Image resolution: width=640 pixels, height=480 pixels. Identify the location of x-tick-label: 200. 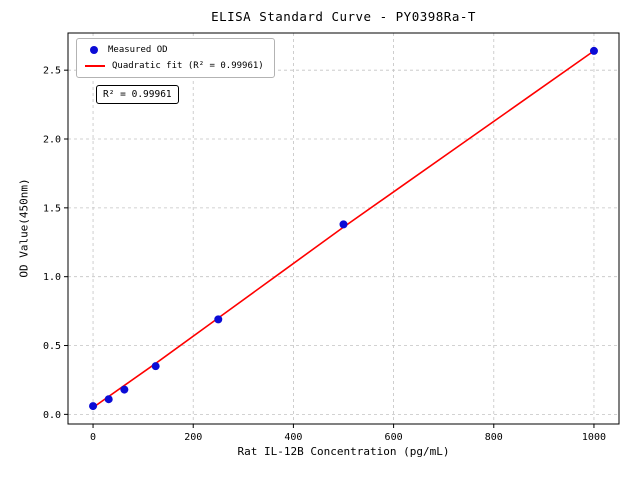
(193, 437).